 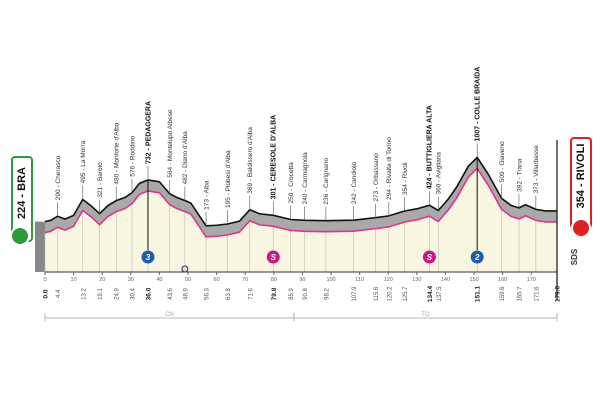 What do you see at coordinates (131, 280) in the screenshot?
I see `km-tick-label: 30` at bounding box center [131, 280].